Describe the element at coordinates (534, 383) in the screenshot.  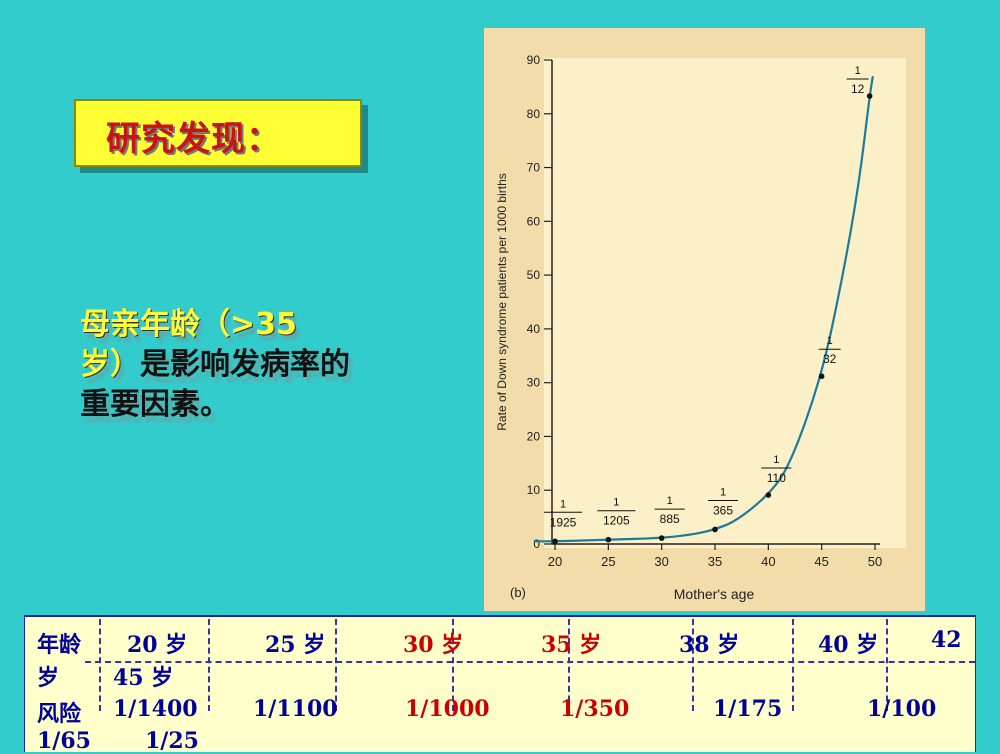
I see `y-tick-label: 30` at that location.